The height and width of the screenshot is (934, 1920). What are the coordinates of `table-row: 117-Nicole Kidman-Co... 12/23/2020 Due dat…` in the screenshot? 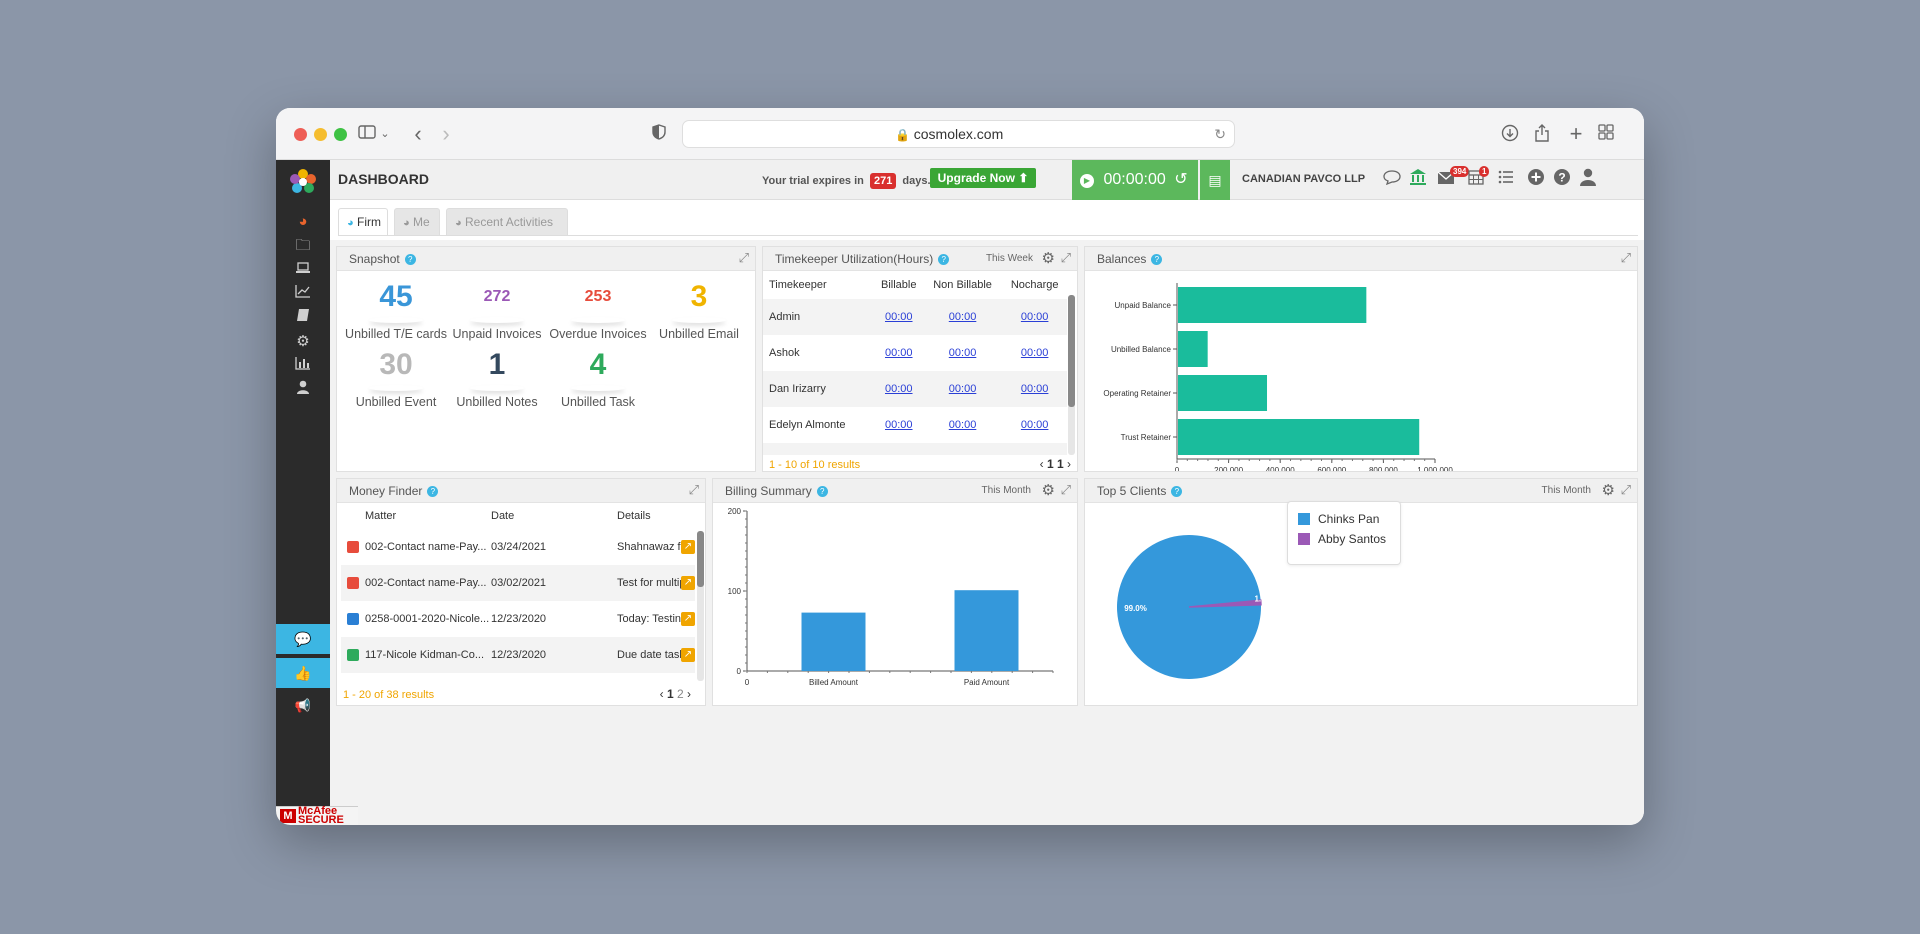 It's located at (518, 655).